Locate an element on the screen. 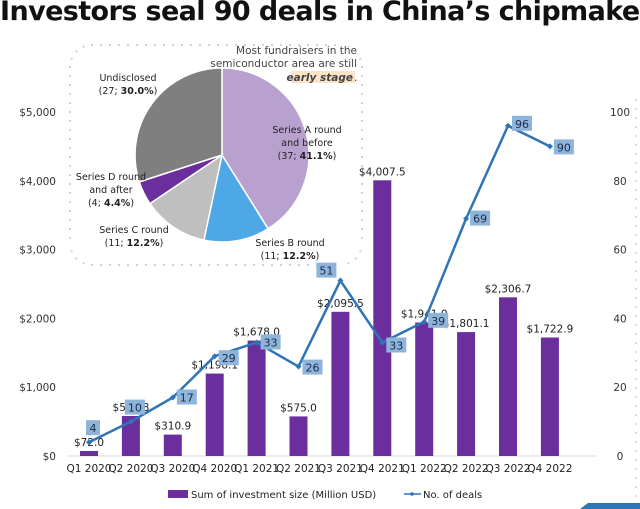  y-left-tick-label: $0 is located at coordinates (49, 457).